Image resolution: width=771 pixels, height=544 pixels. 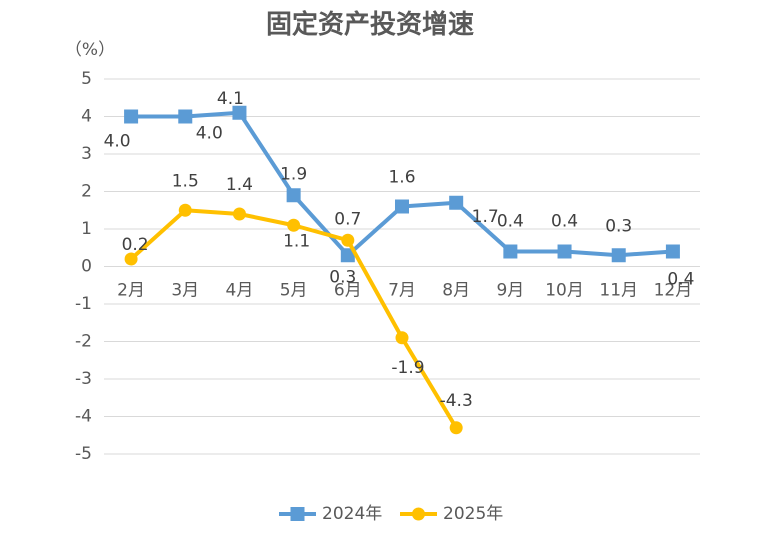 What do you see at coordinates (239, 185) in the screenshot?
I see `data-label: 1.4` at bounding box center [239, 185].